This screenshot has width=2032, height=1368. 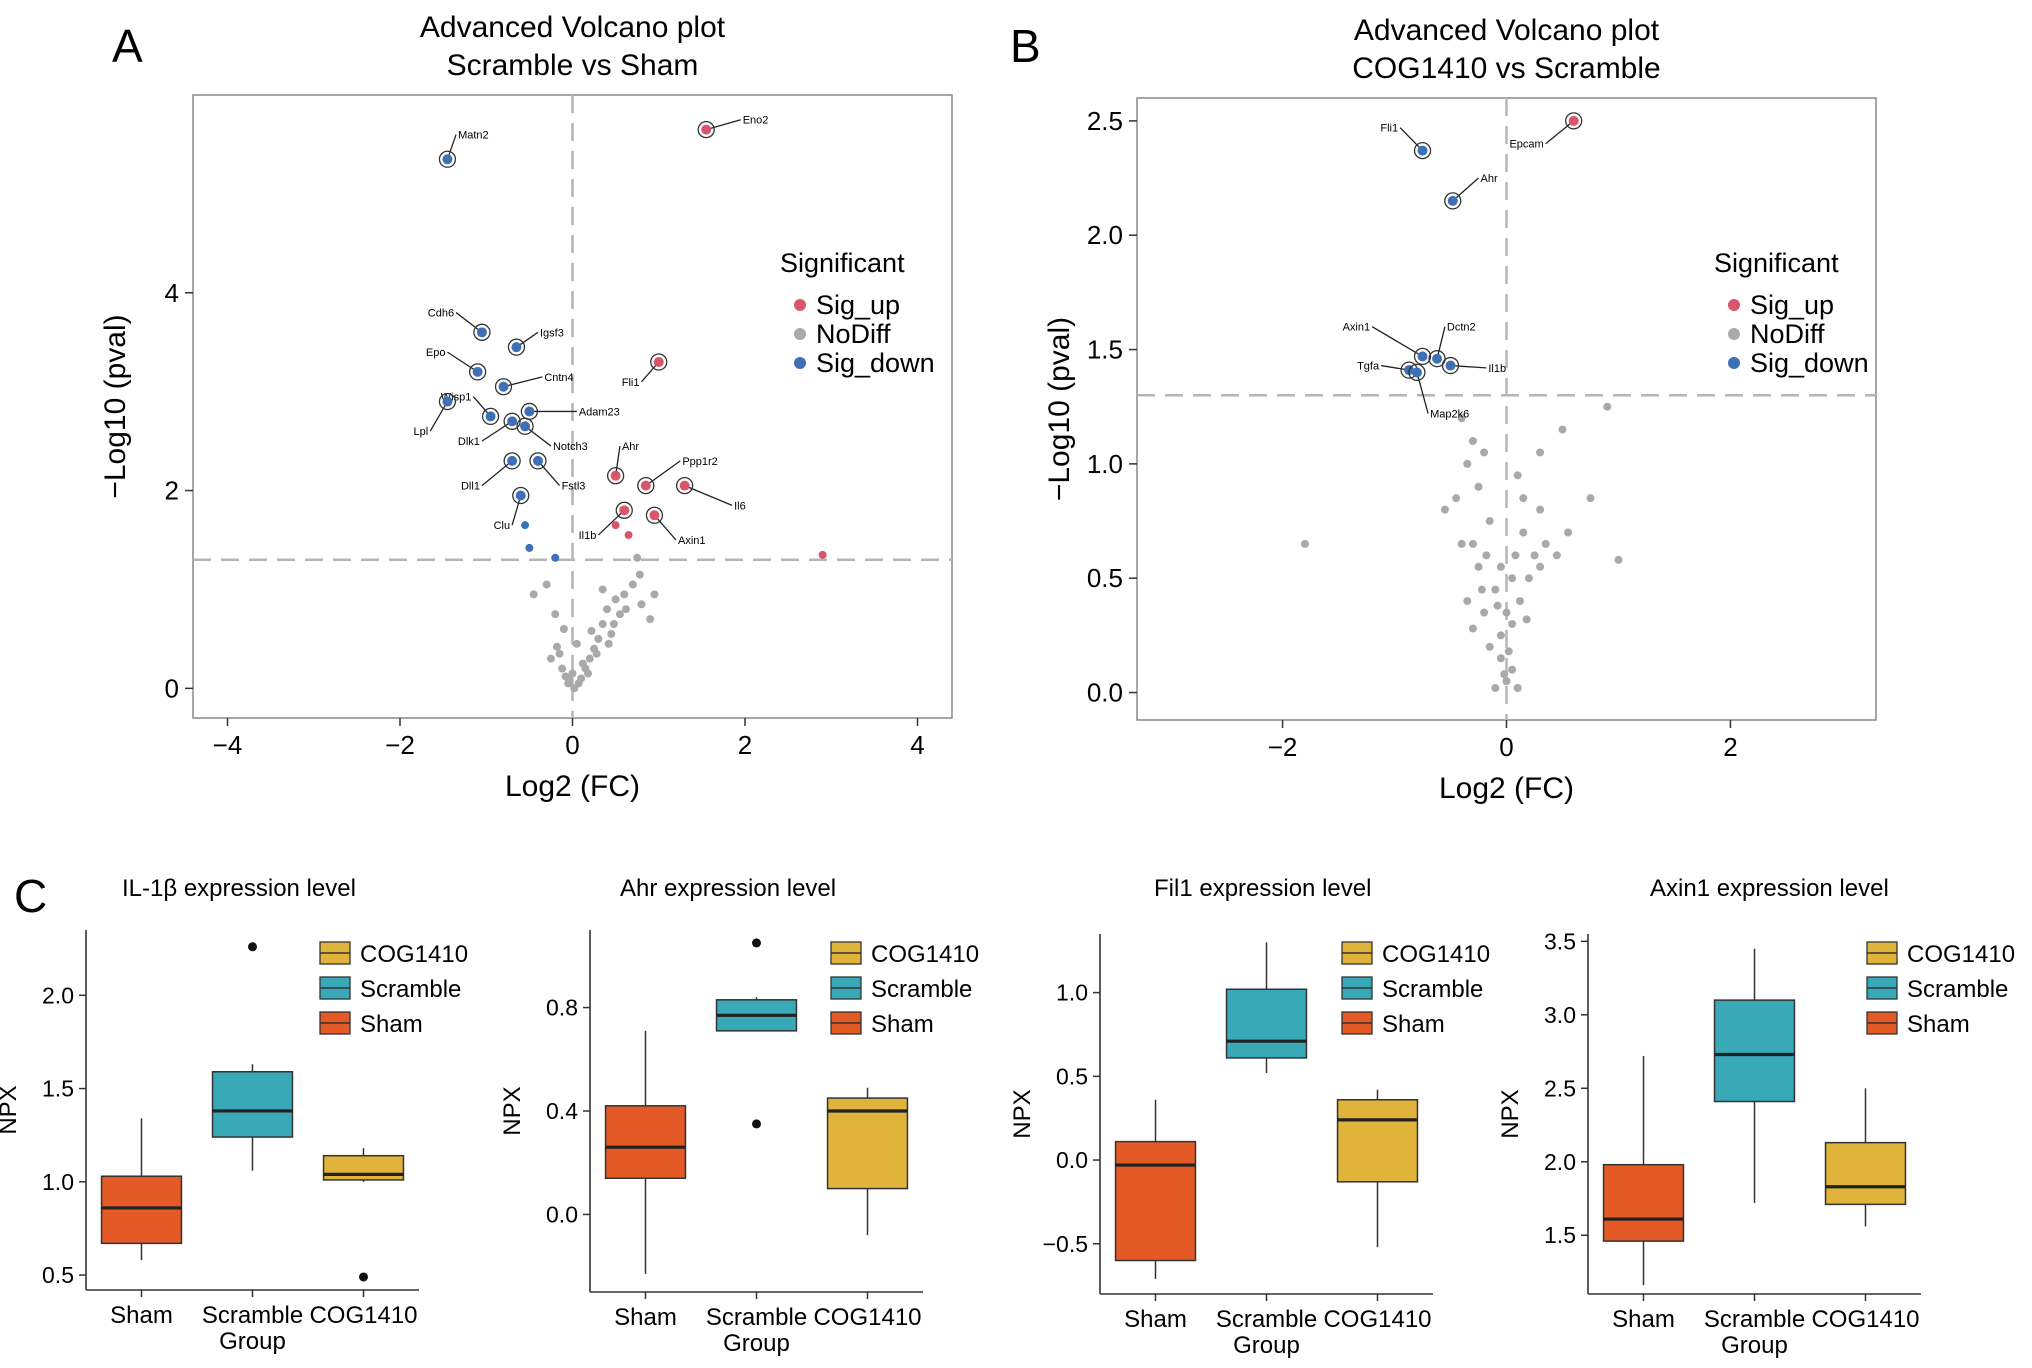 What do you see at coordinates (525, 426) in the screenshot?
I see `point-notch3` at bounding box center [525, 426].